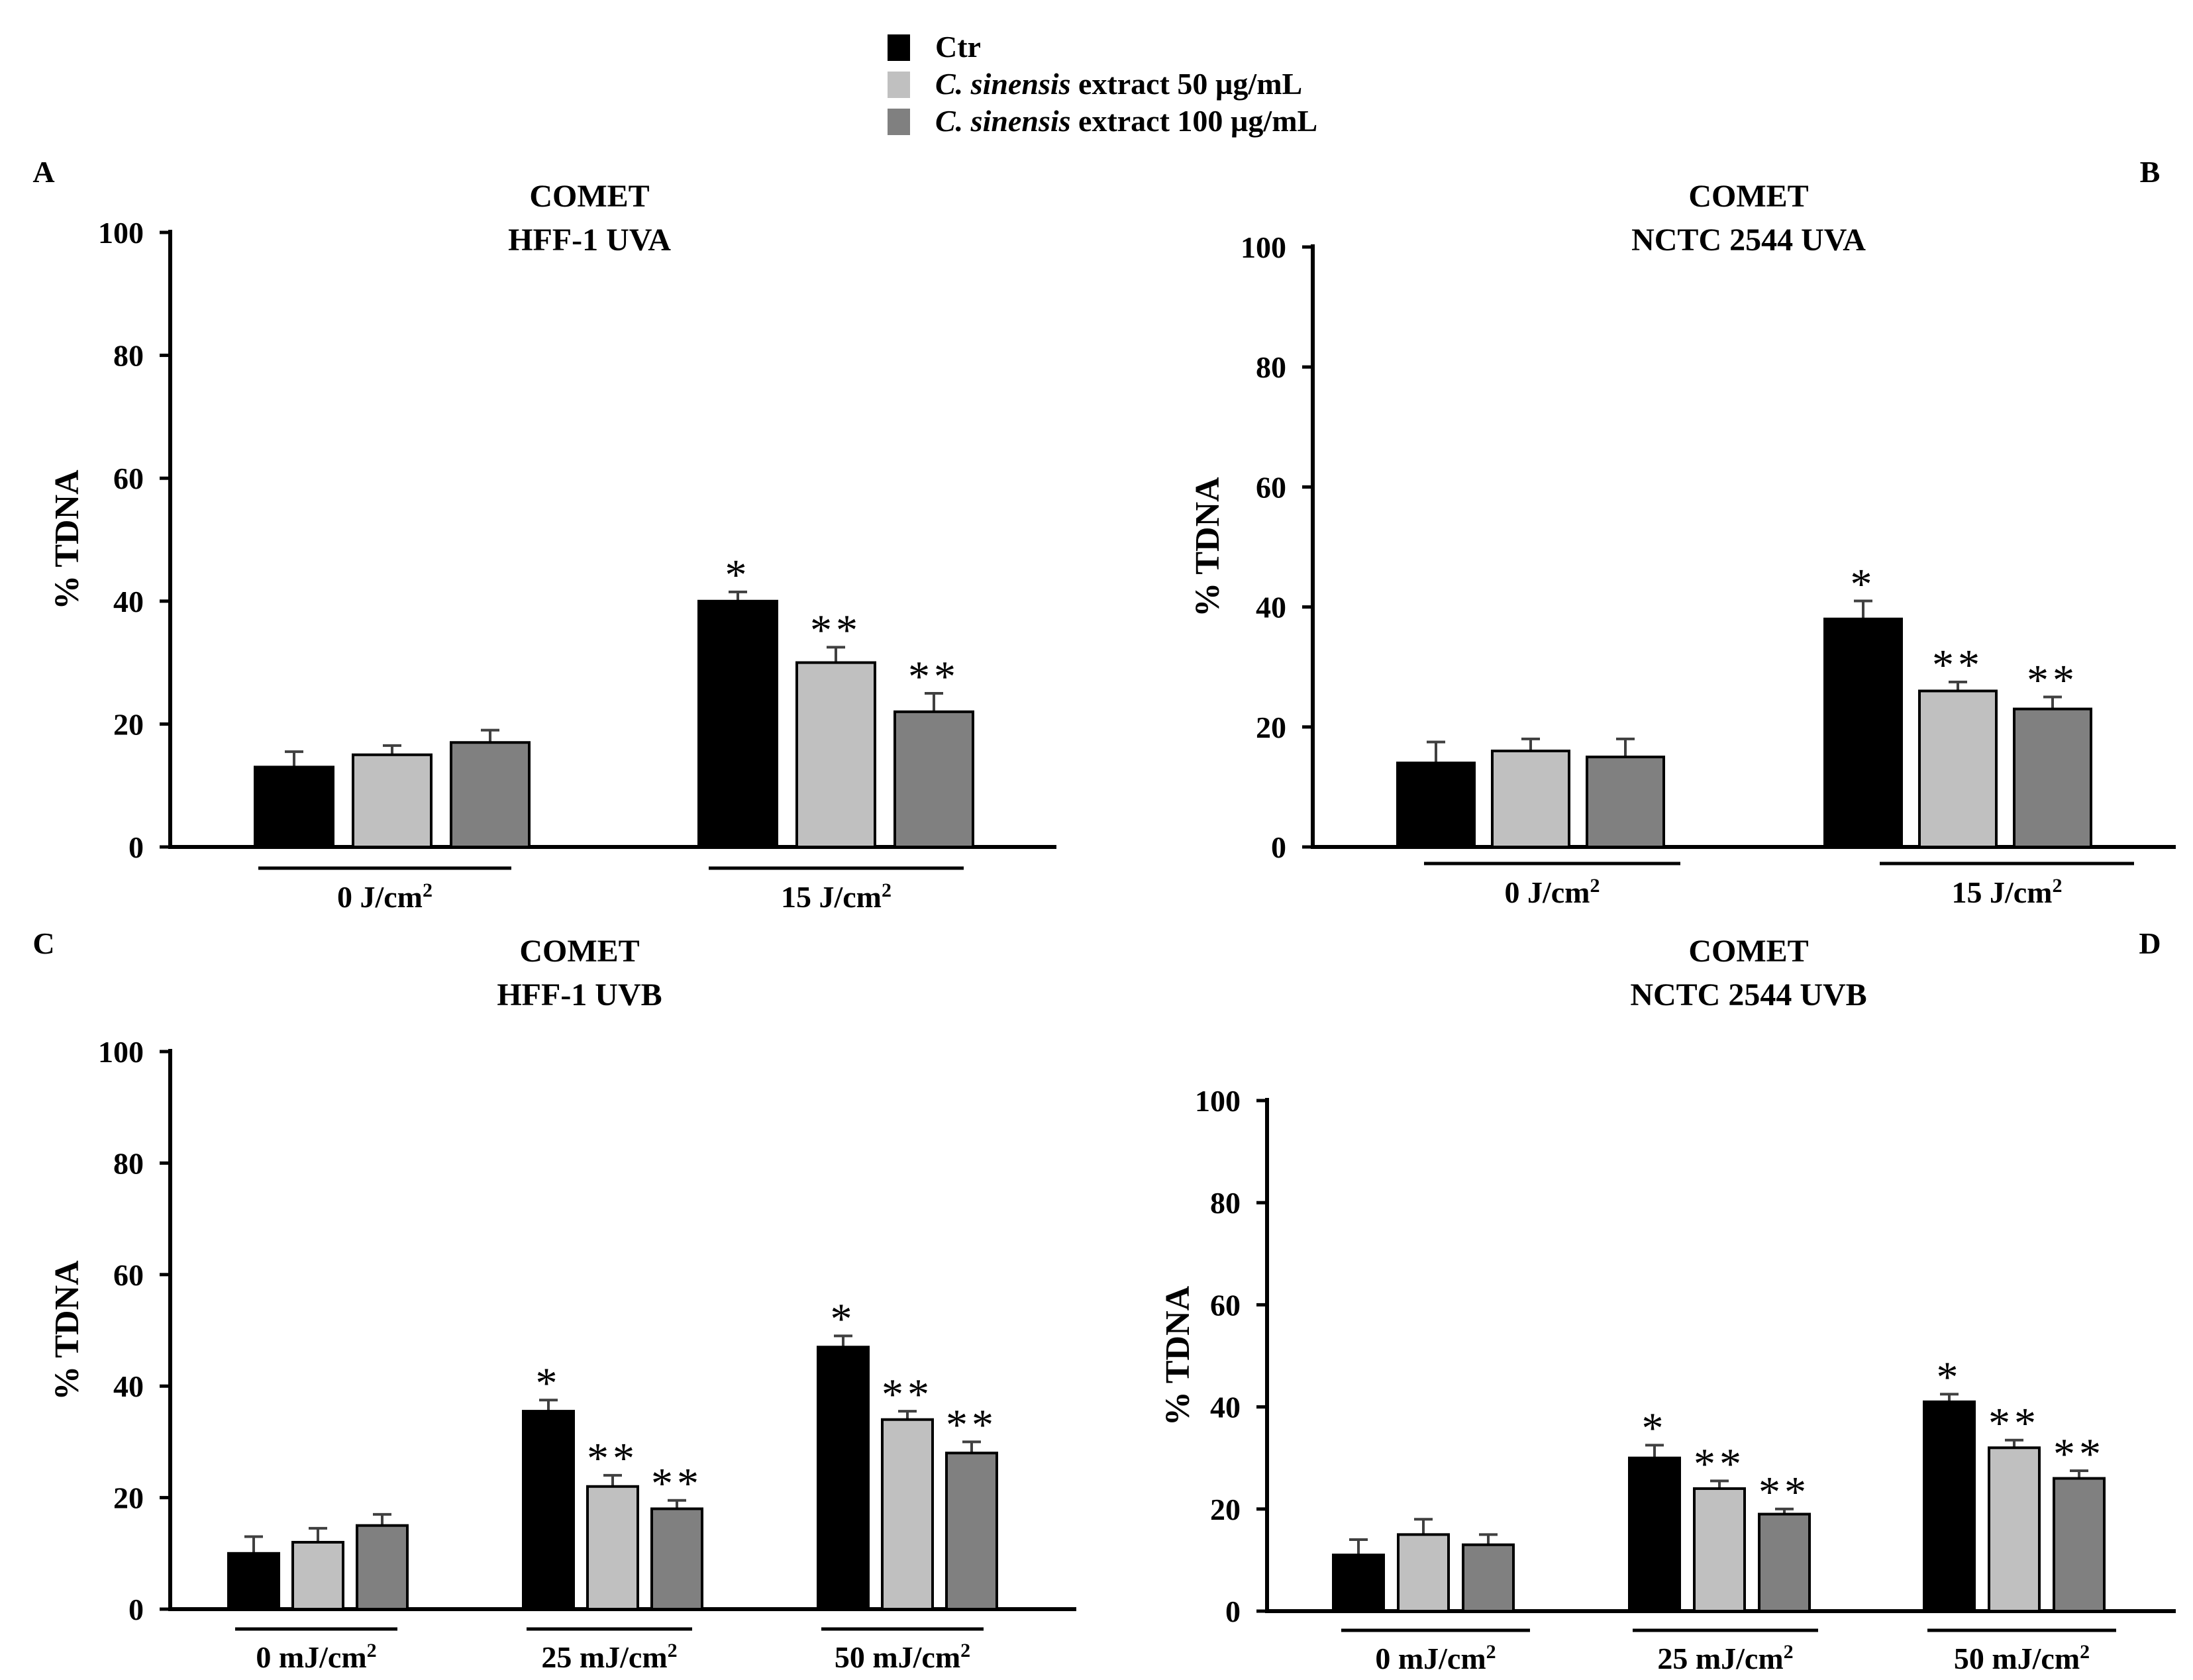 This screenshot has height=1680, width=2193. What do you see at coordinates (380, 897) in the screenshot?
I see `category-label-text: 0 J/cm` at bounding box center [380, 897].